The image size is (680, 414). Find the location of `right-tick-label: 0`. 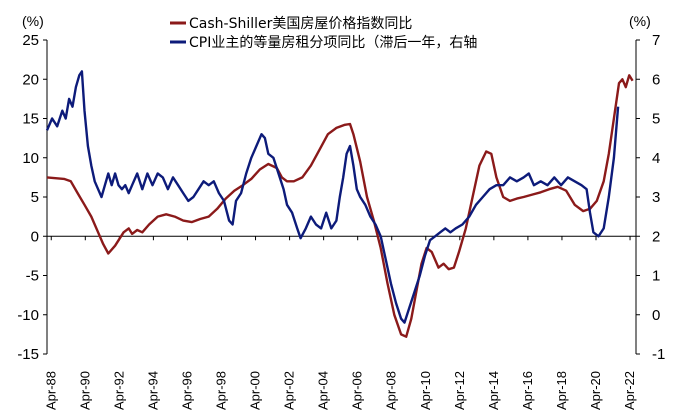

right-tick-label: 0 is located at coordinates (656, 315).